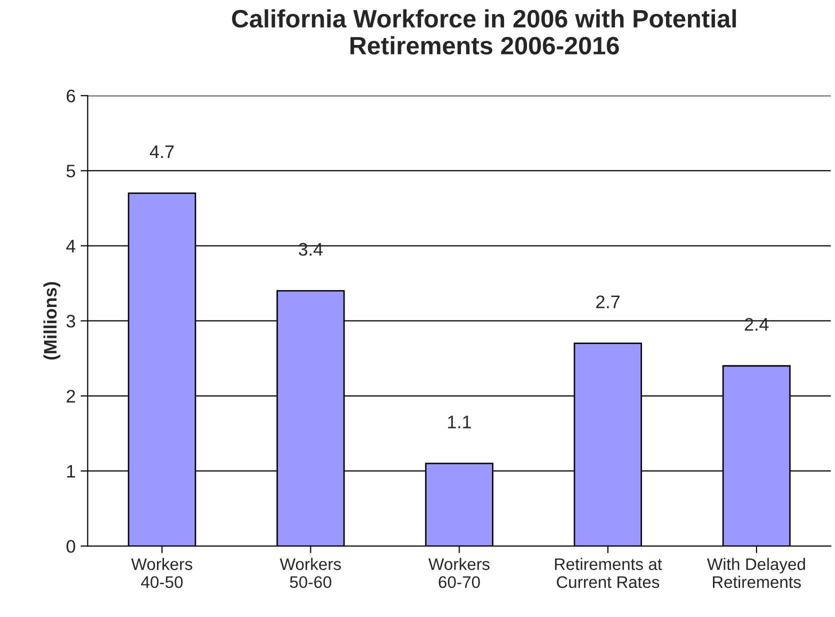  What do you see at coordinates (162, 152) in the screenshot?
I see `data-label: 4.7` at bounding box center [162, 152].